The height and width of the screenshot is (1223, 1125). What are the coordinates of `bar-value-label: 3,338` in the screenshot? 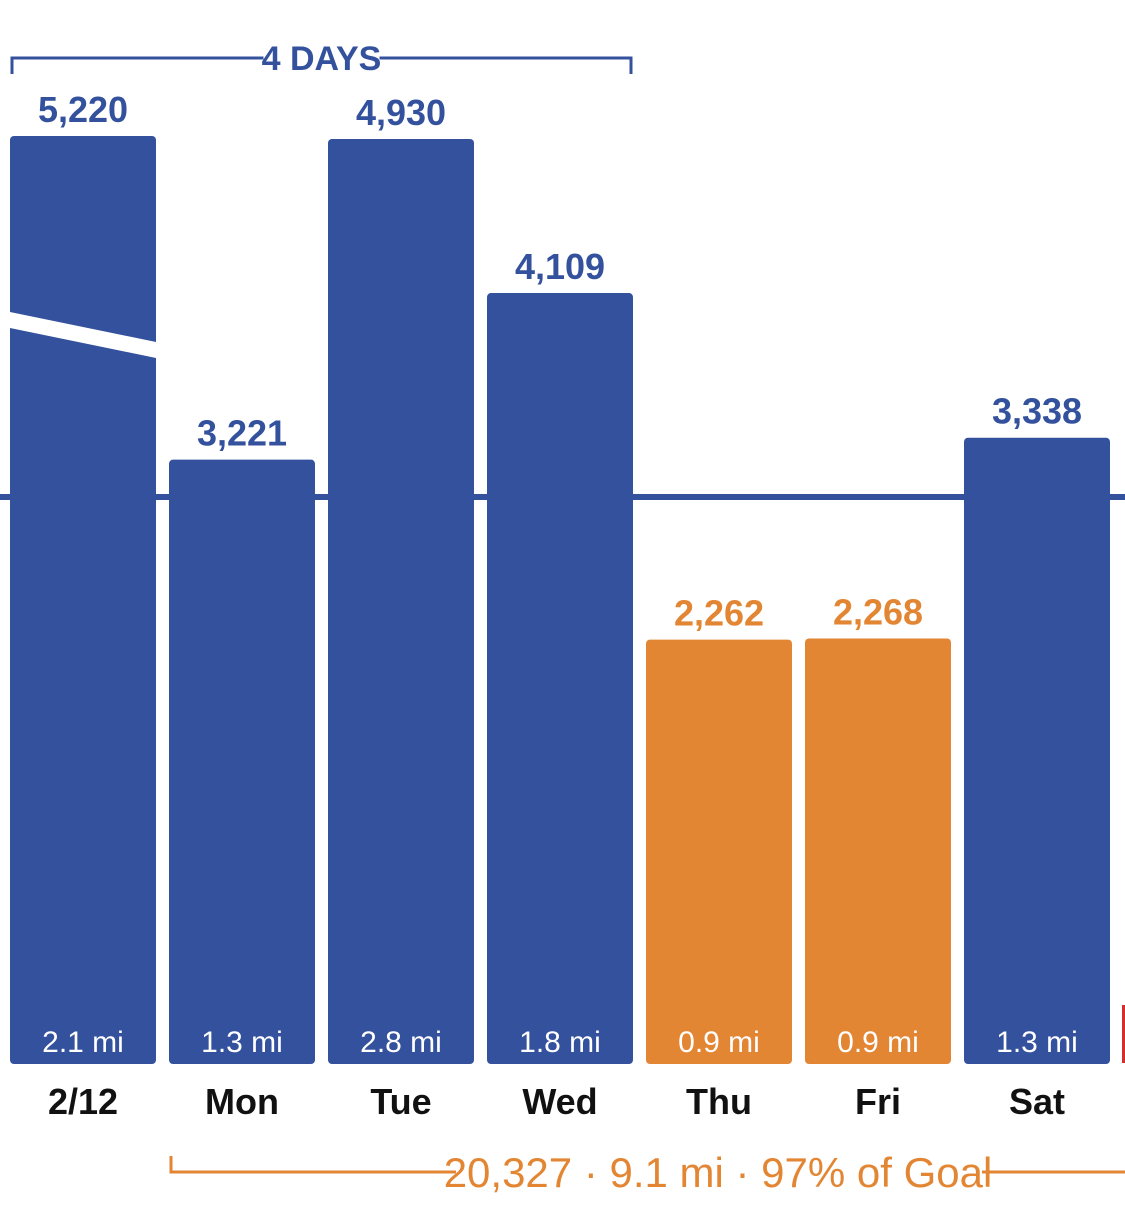 It's located at (1037, 411).